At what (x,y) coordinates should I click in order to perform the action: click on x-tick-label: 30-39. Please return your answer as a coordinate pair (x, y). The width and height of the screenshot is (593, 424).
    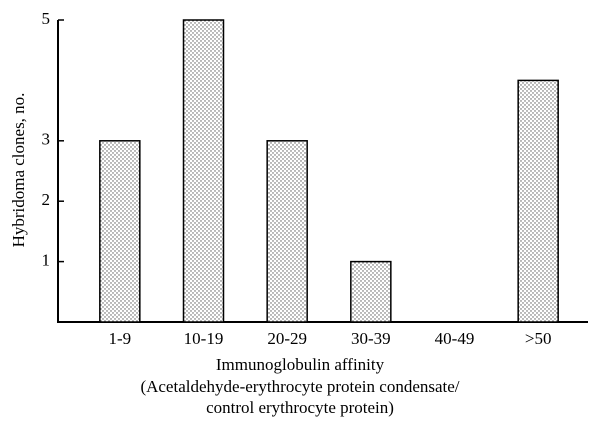
    Looking at the image, I should click on (371, 338).